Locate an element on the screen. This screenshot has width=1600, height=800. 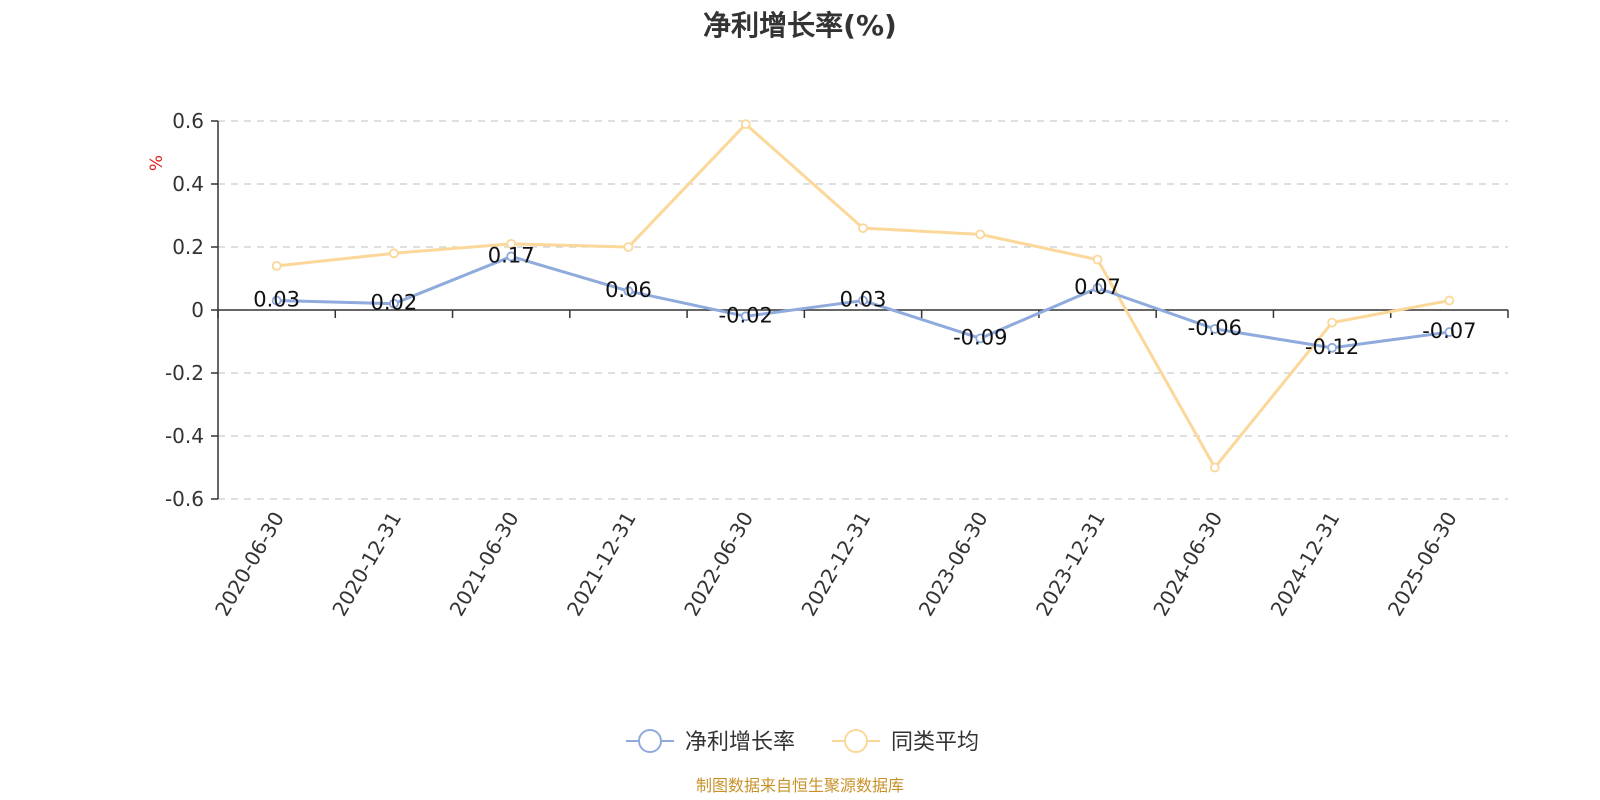
x-tick-label: 2020-06-30 is located at coordinates (249, 564).